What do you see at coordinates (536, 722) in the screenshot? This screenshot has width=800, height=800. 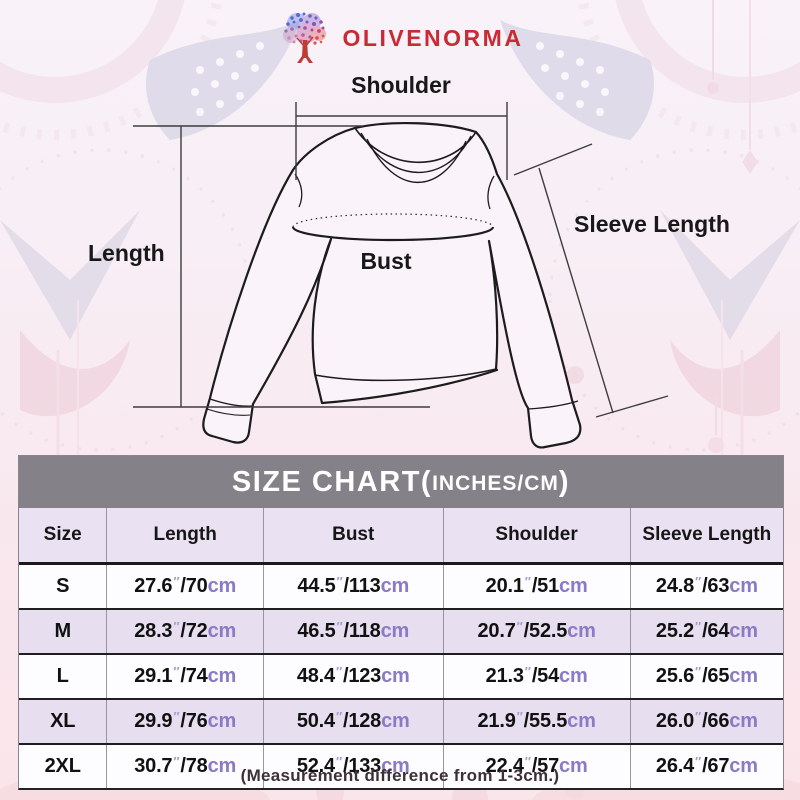 I see `measurement-cell: 21.9″/55.5cm` at bounding box center [536, 722].